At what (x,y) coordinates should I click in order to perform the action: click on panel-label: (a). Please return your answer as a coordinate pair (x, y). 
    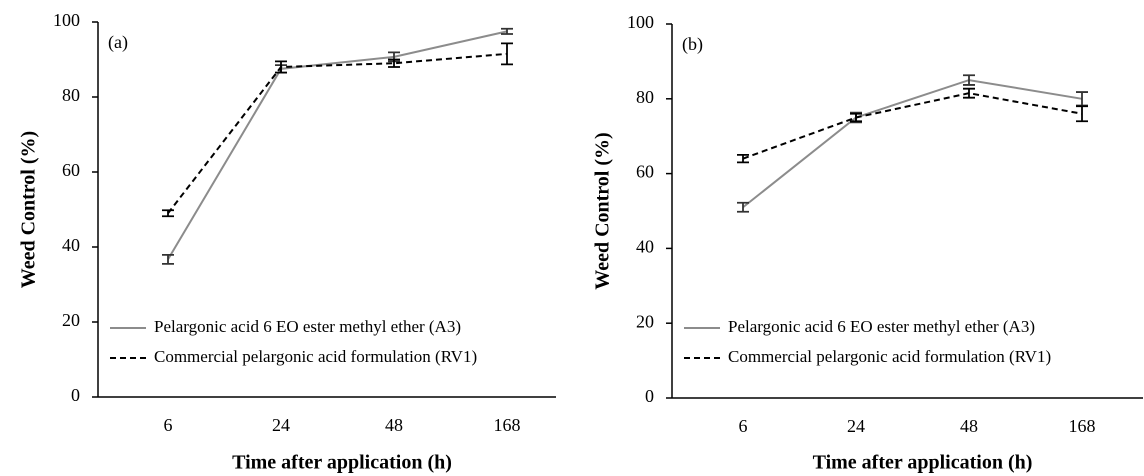
    Looking at the image, I should click on (118, 42).